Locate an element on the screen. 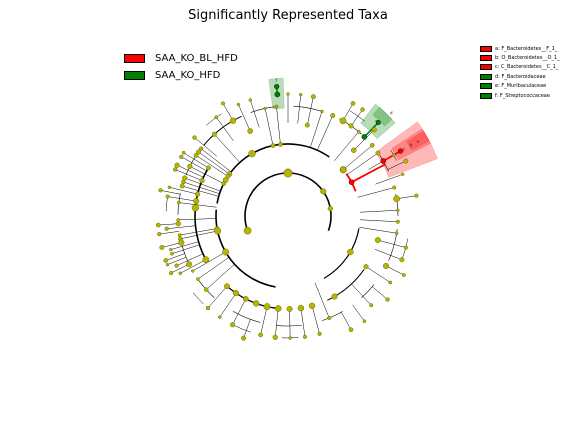  clade-highlights is located at coordinates (353, 127).